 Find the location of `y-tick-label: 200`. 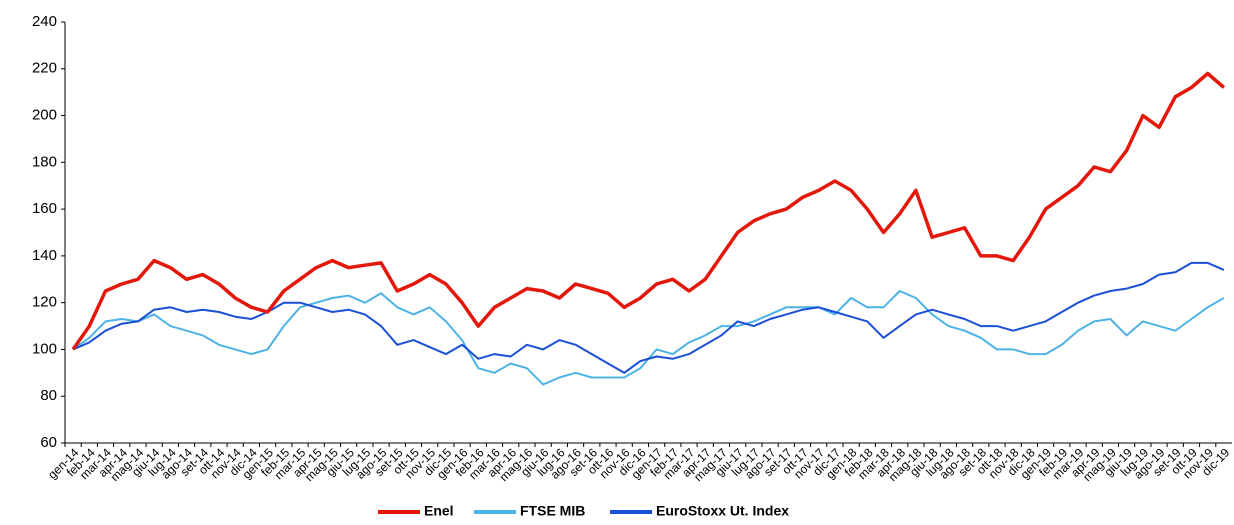

y-tick-label: 200 is located at coordinates (44, 115).